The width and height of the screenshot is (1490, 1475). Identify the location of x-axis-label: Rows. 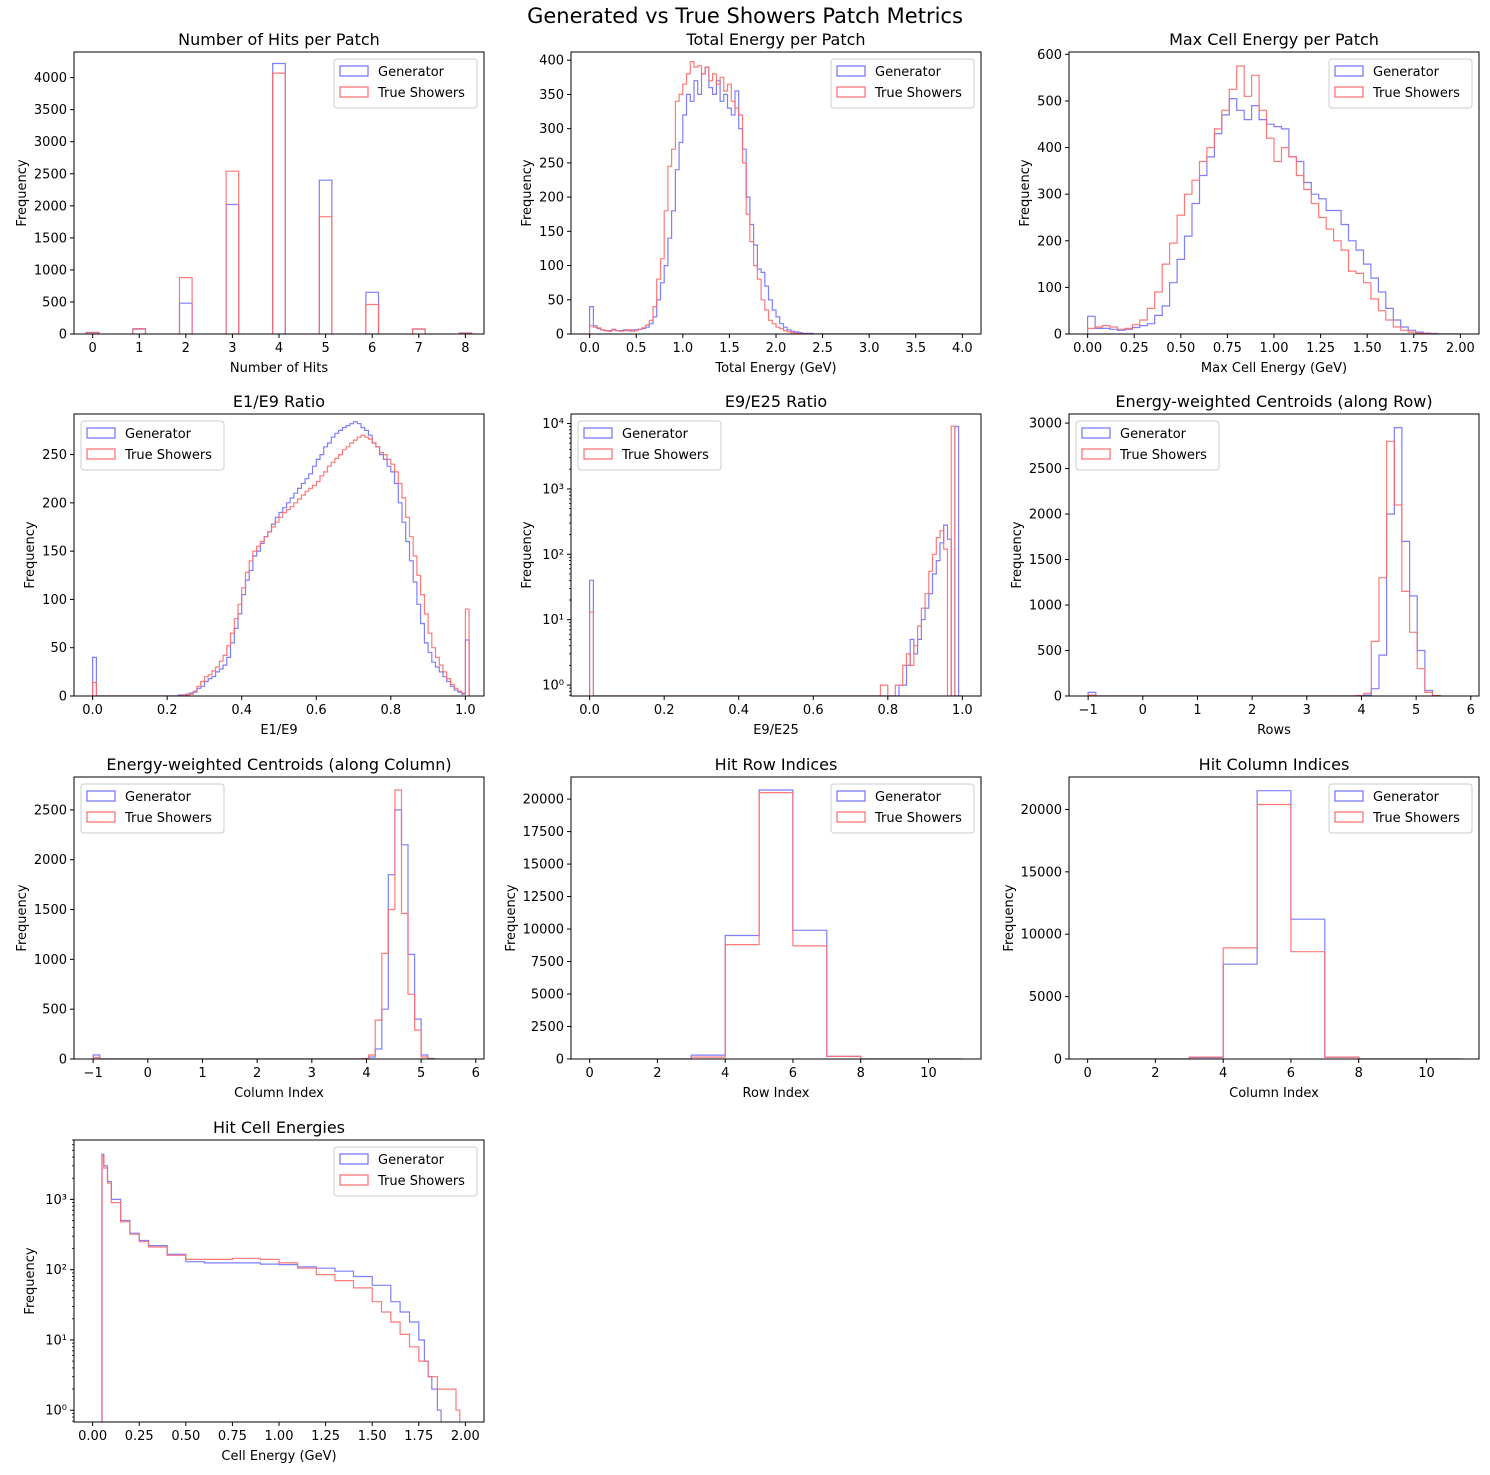
(1274, 730).